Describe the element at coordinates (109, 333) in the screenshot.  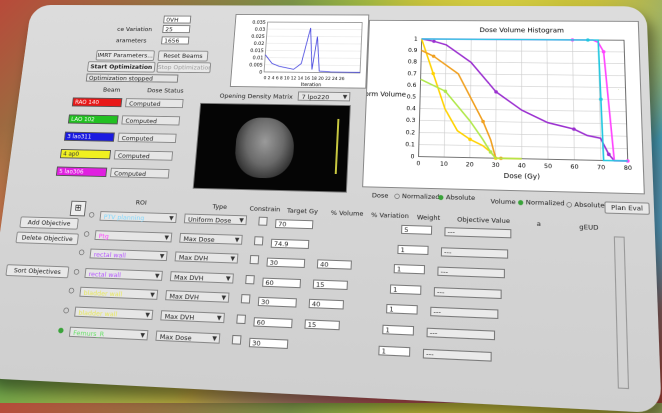
I see `roi-select: Femurs_R▼` at that location.